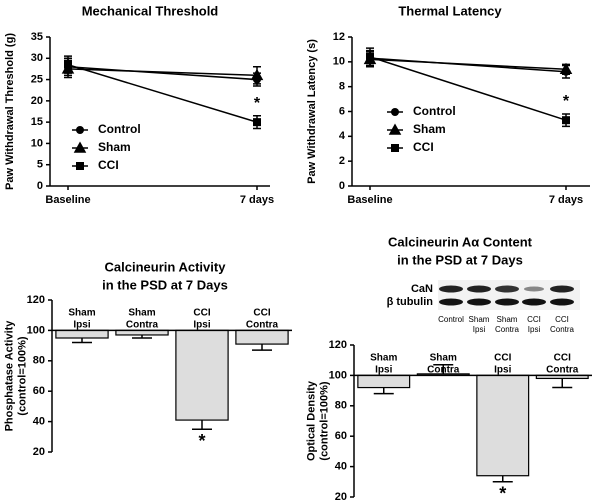 Image resolution: width=602 pixels, height=504 pixels. Describe the element at coordinates (434, 111) in the screenshot. I see `legend-label: Control` at that location.